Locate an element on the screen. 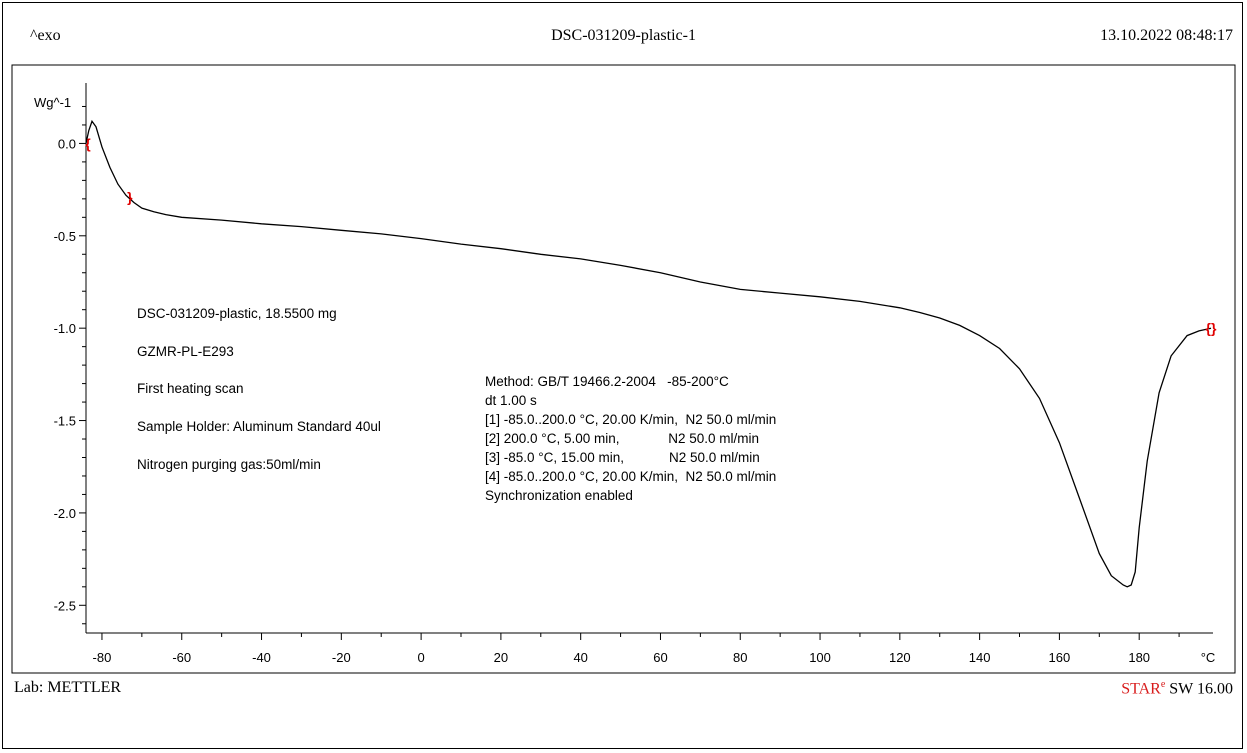 Image resolution: width=1247 pixels, height=753 pixels. x-tick-label: 80 is located at coordinates (740, 657).